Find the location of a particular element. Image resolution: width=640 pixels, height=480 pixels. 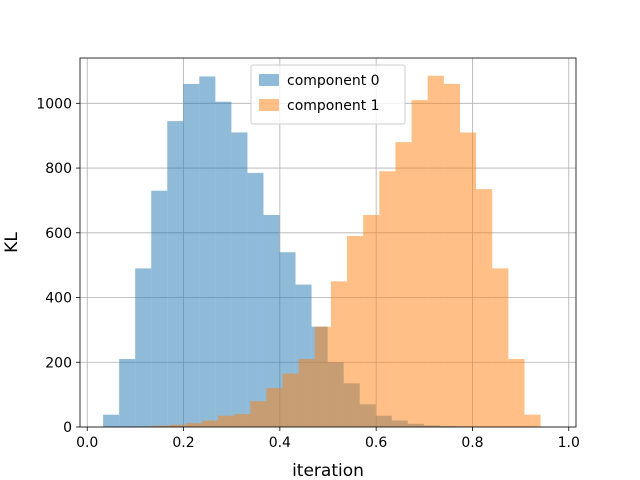

legend-label-component-1: component 1 is located at coordinates (333, 106).